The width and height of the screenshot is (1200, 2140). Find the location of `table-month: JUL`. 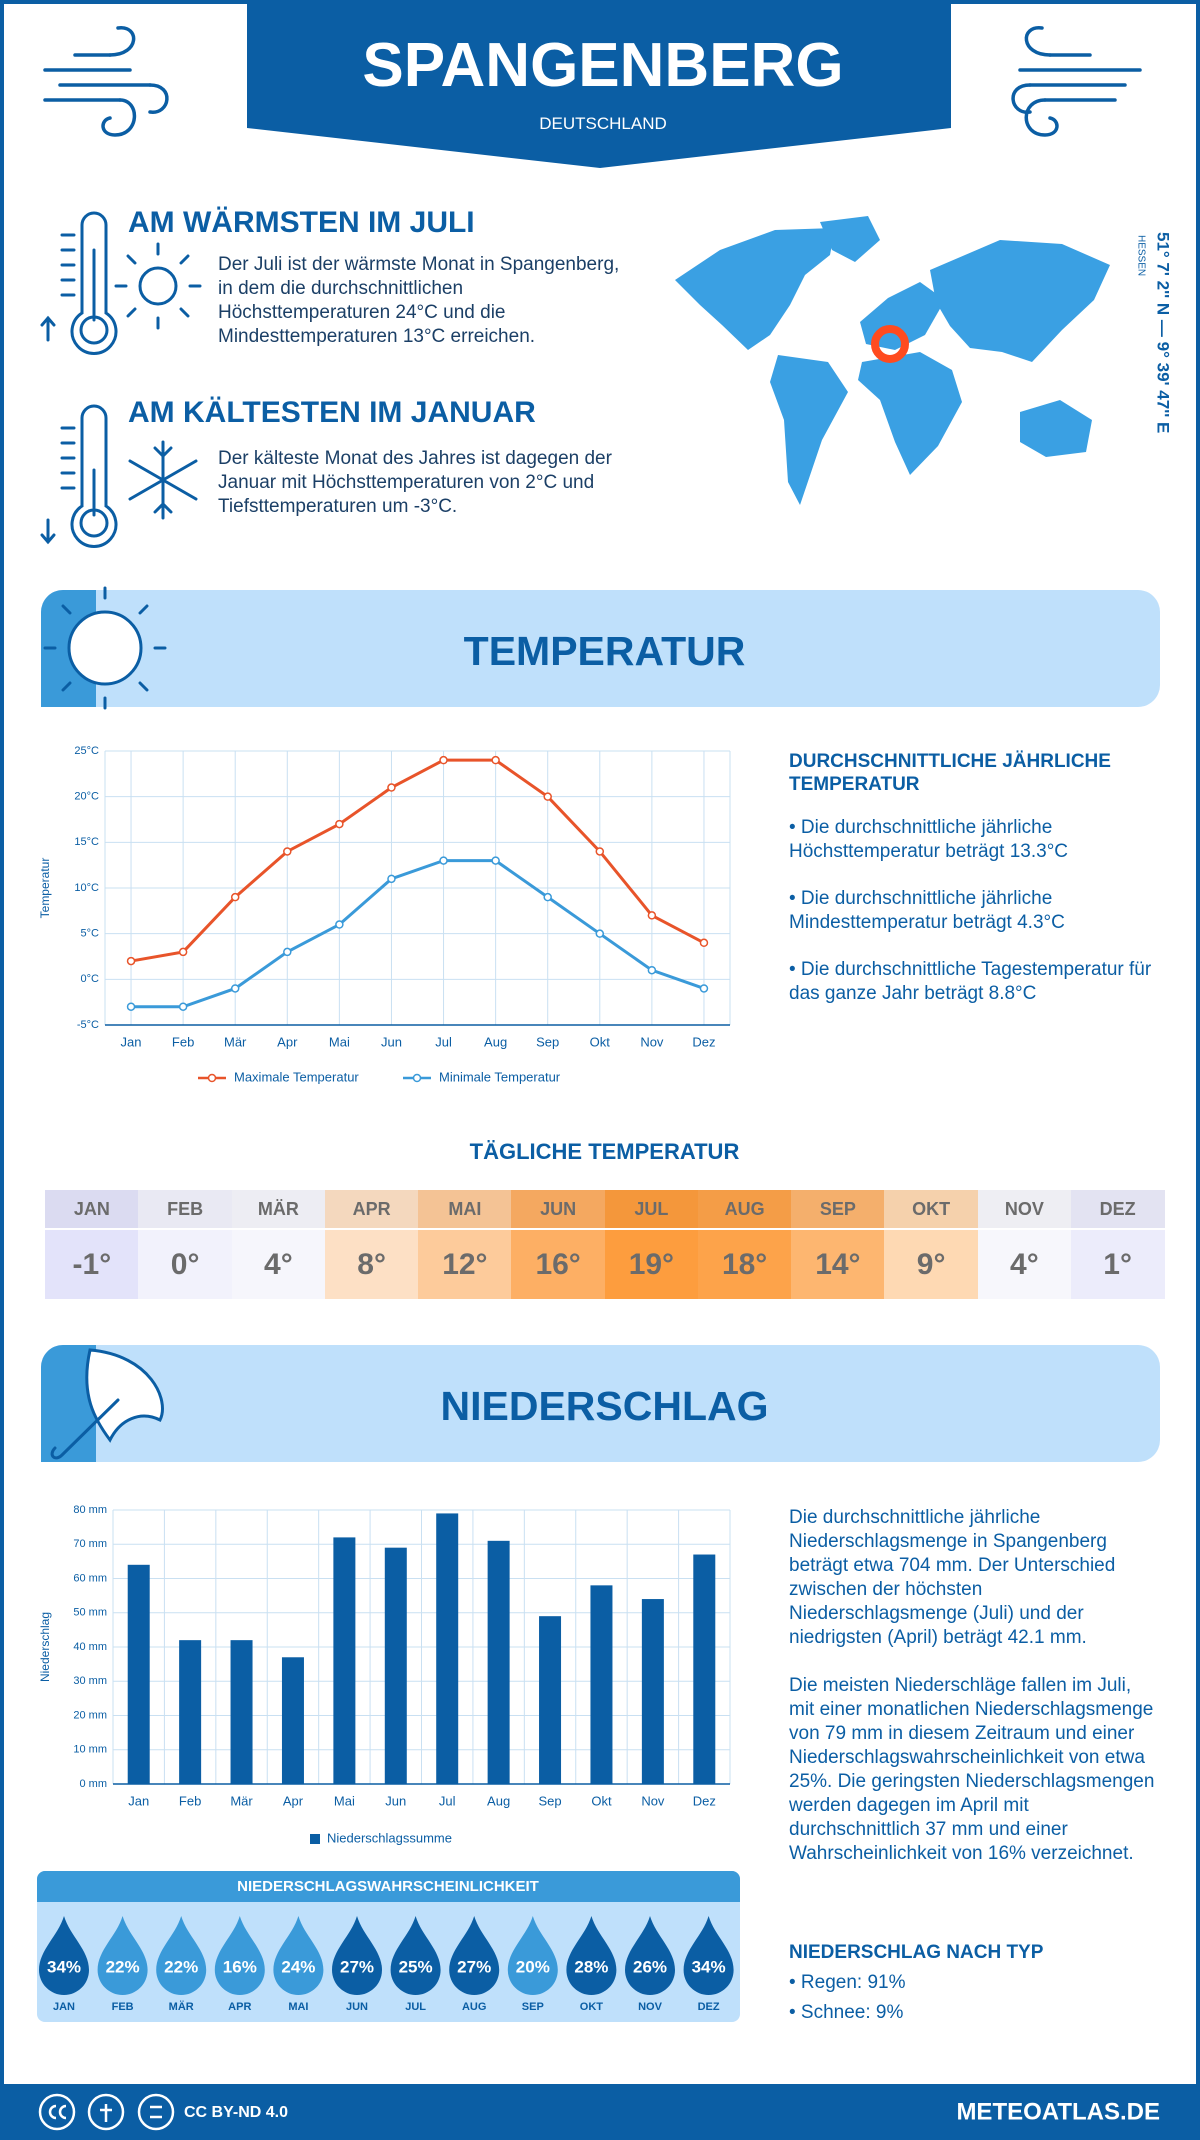

table-month: JUL is located at coordinates (651, 1209).